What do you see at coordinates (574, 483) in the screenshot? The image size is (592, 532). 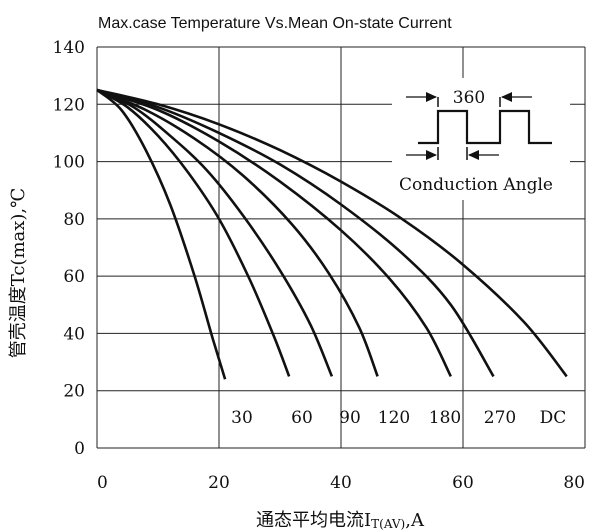 I see `x-tick-label: 80` at bounding box center [574, 483].